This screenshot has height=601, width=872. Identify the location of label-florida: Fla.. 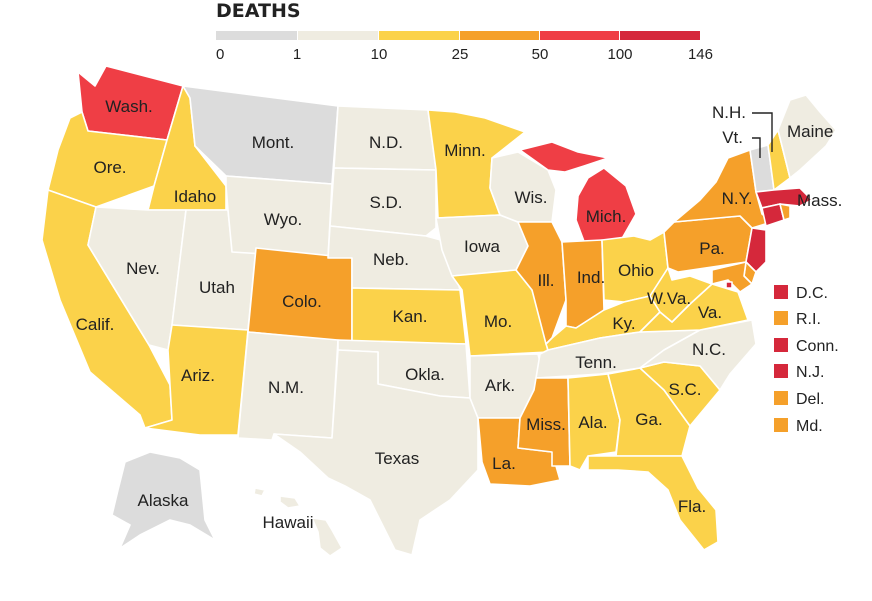
(692, 506).